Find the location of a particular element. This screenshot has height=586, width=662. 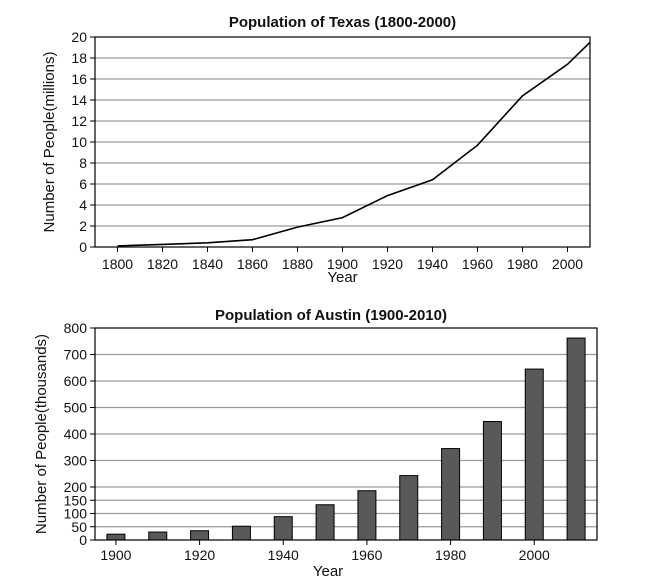

texas-y-axis-label: Number of People(millions) is located at coordinates (49, 142).